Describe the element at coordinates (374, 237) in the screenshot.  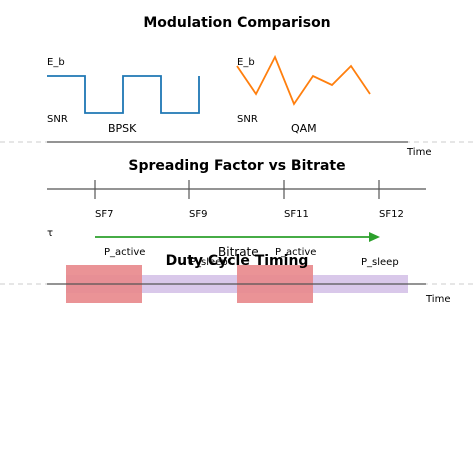
I see `bitrate-arrow-head` at that location.